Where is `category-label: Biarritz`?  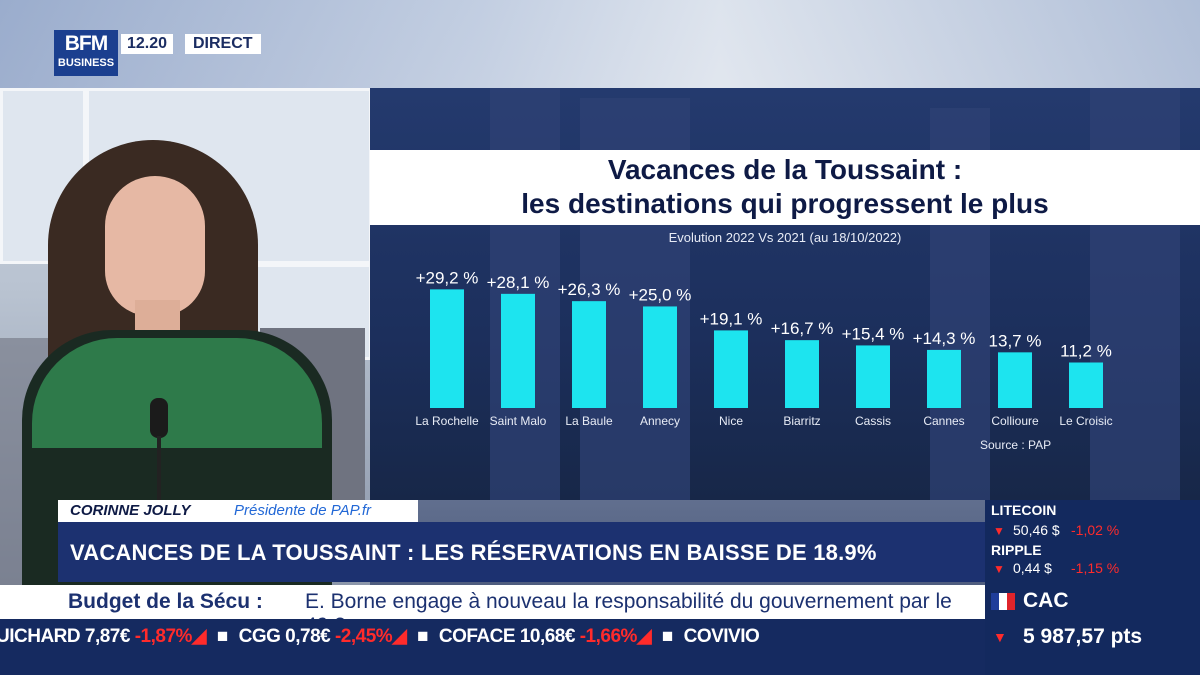
category-label: Biarritz is located at coordinates (801, 421).